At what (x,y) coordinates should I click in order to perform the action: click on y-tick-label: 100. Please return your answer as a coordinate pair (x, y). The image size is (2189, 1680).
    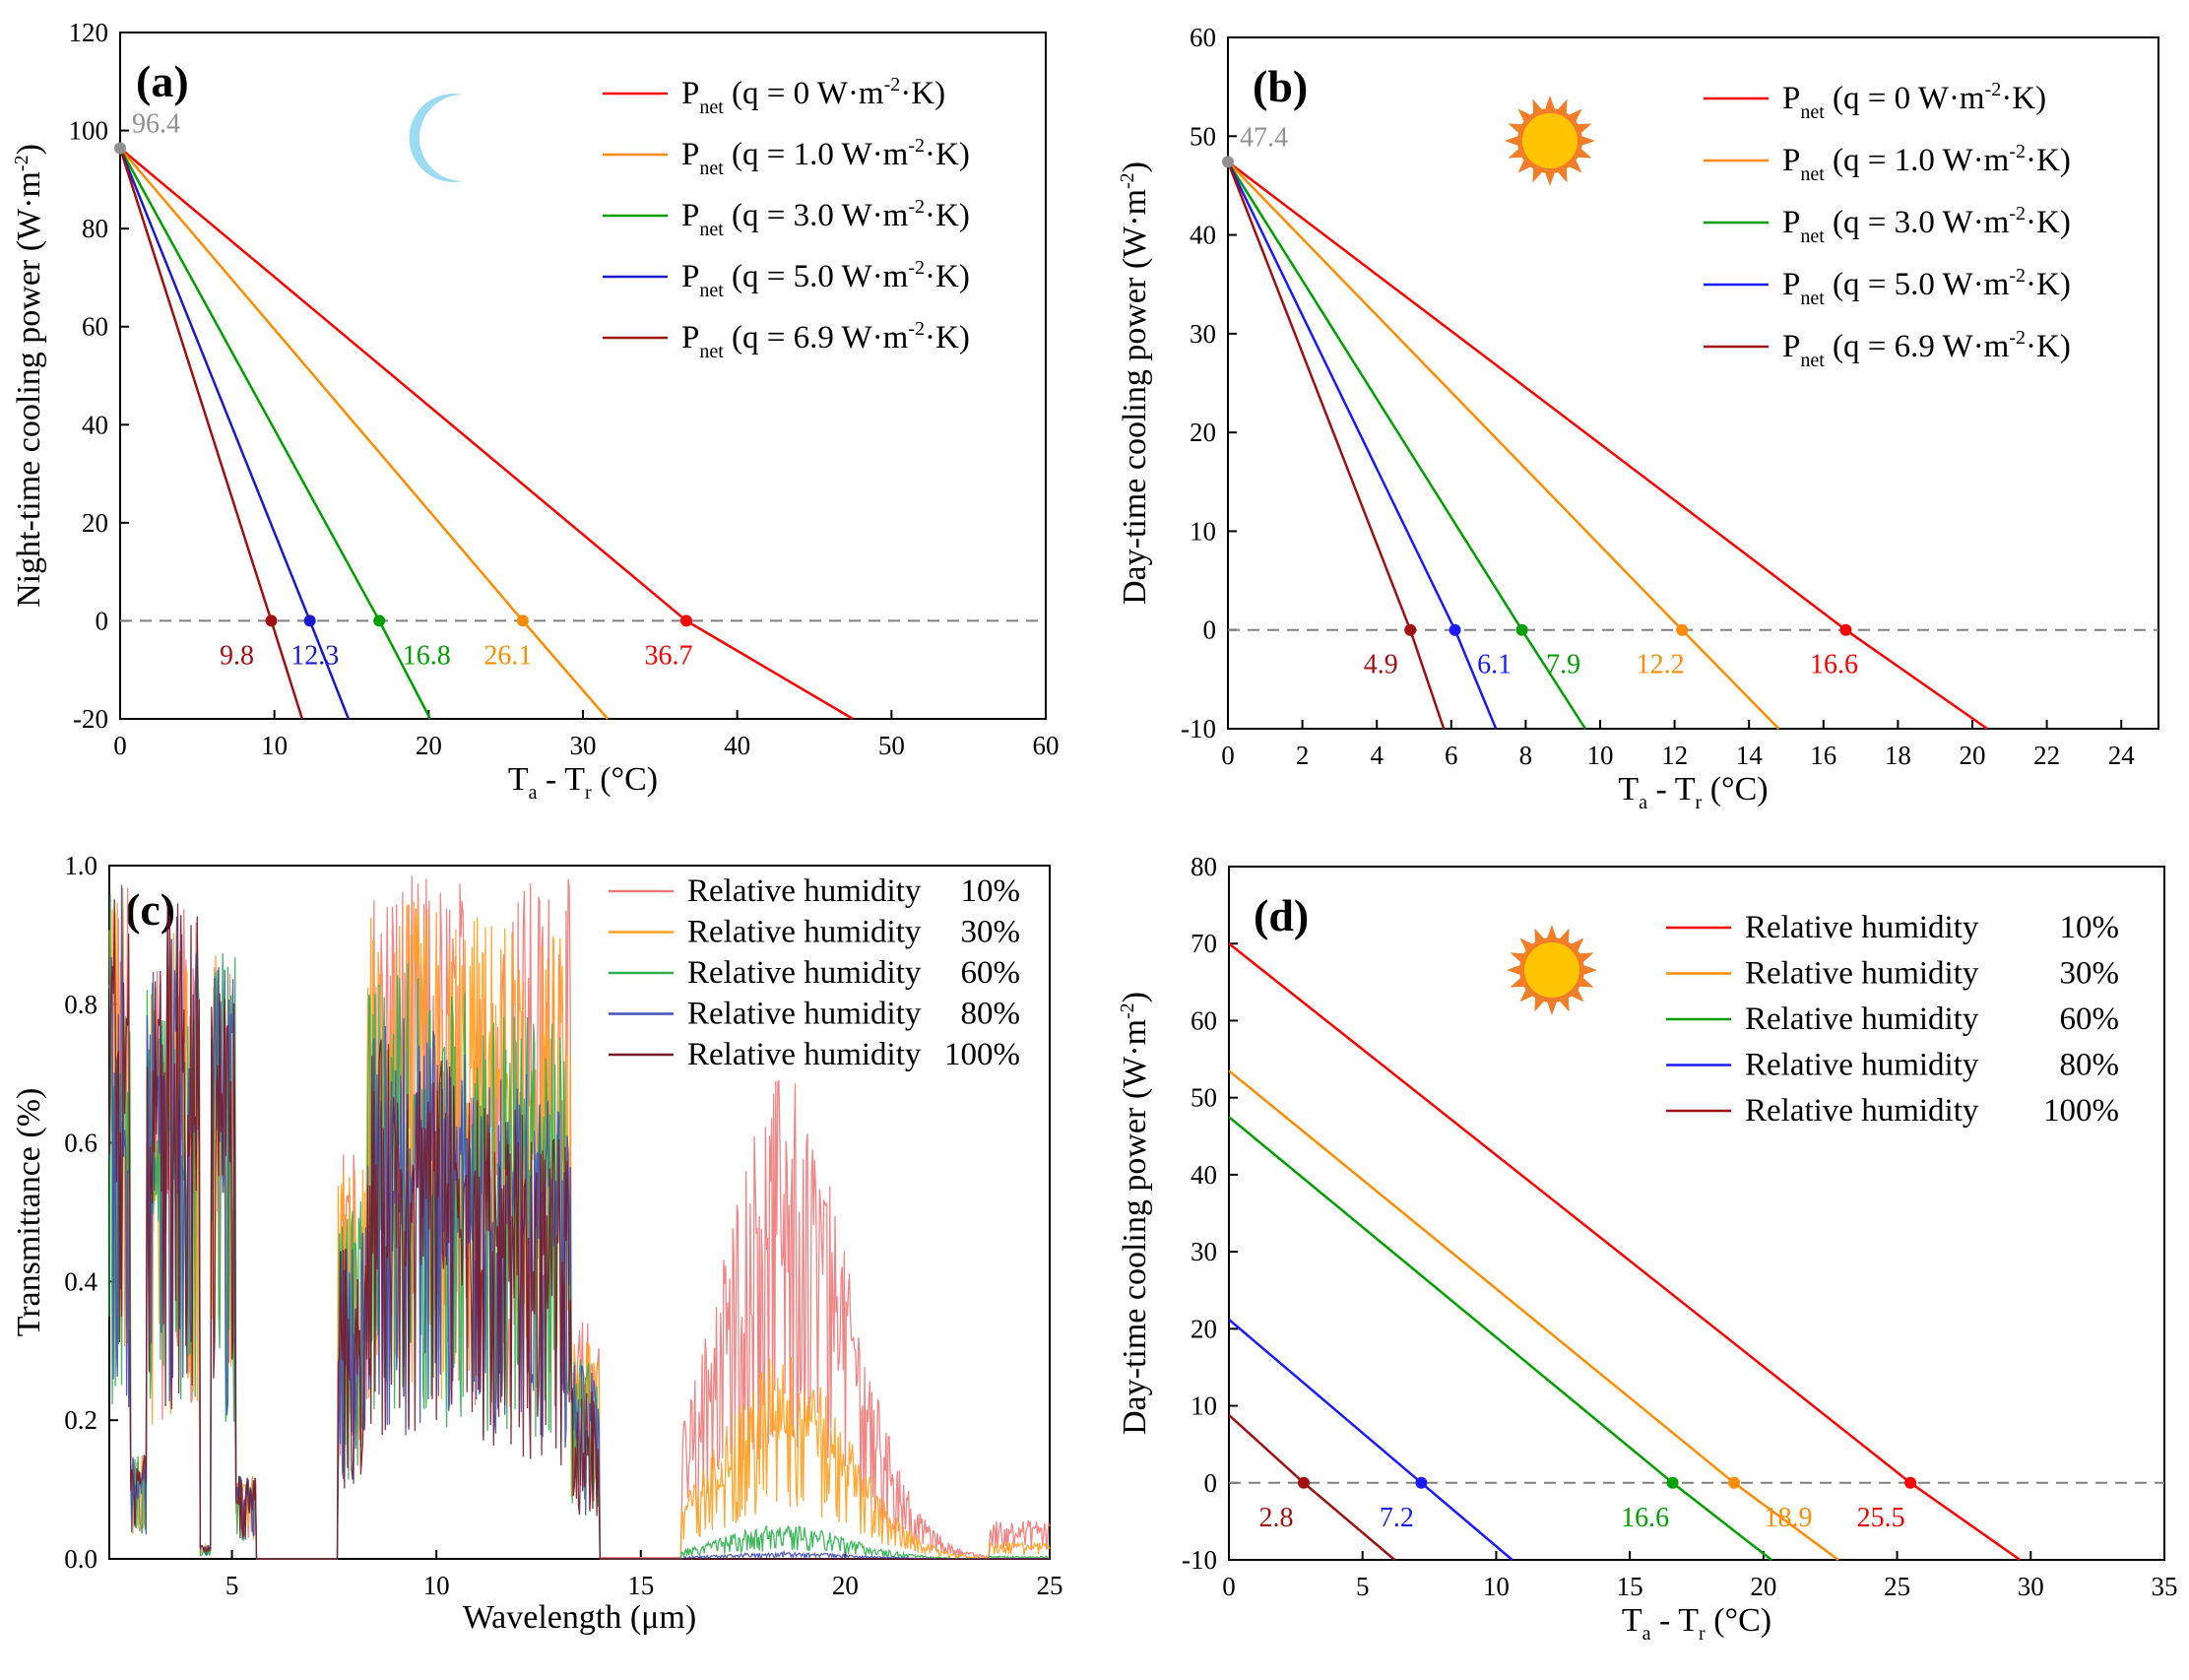
    Looking at the image, I should click on (89, 131).